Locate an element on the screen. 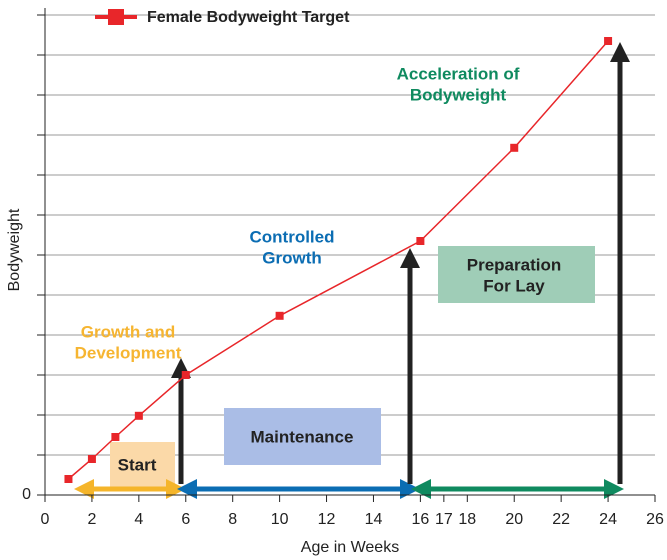  x-tick-label: 18 is located at coordinates (467, 519).